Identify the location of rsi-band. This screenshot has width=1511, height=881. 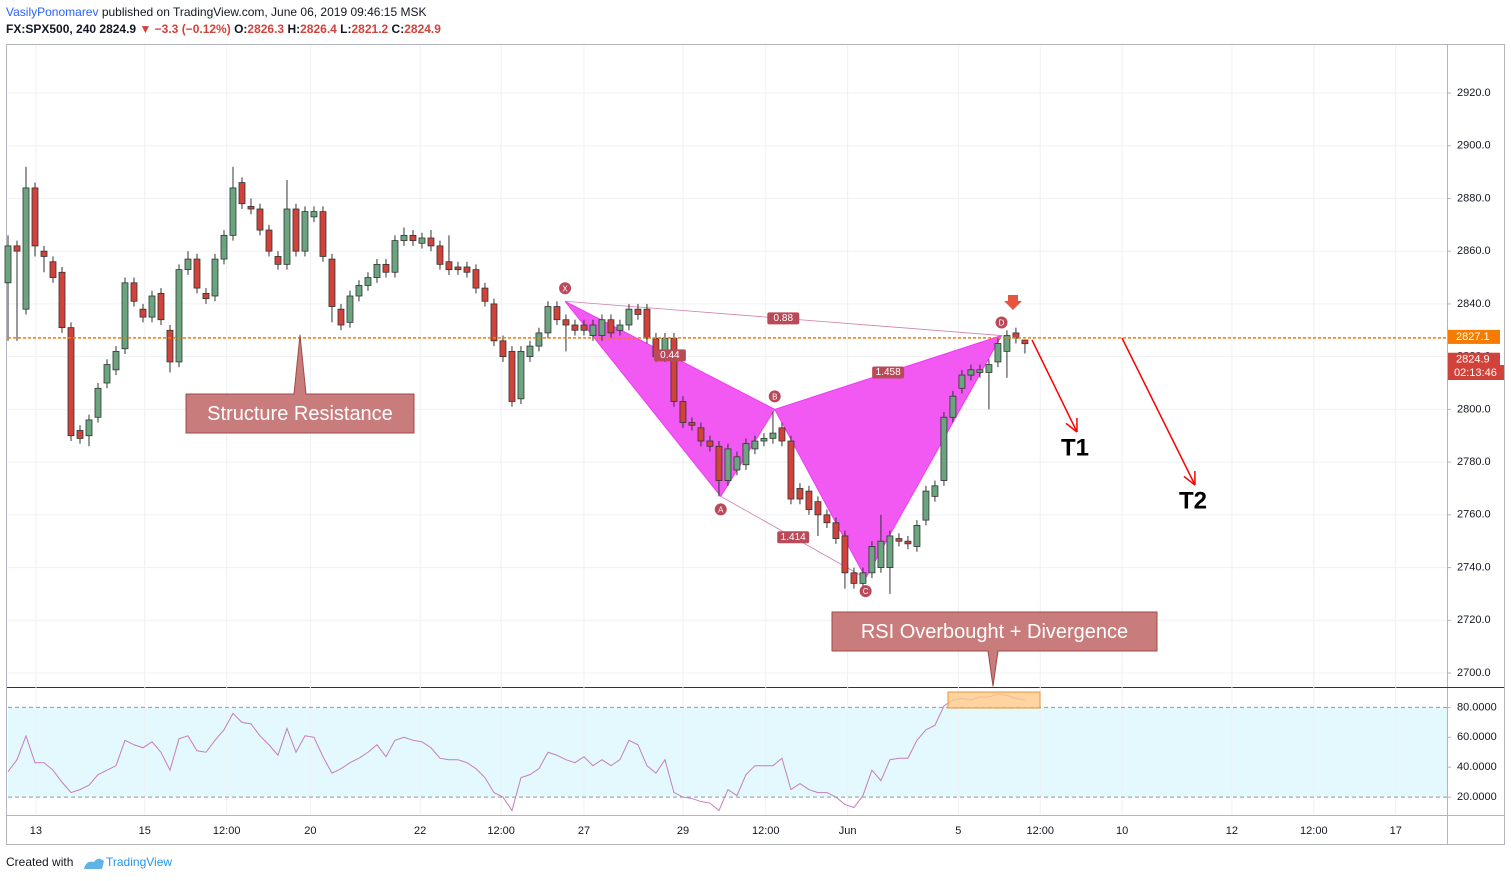
(727, 752).